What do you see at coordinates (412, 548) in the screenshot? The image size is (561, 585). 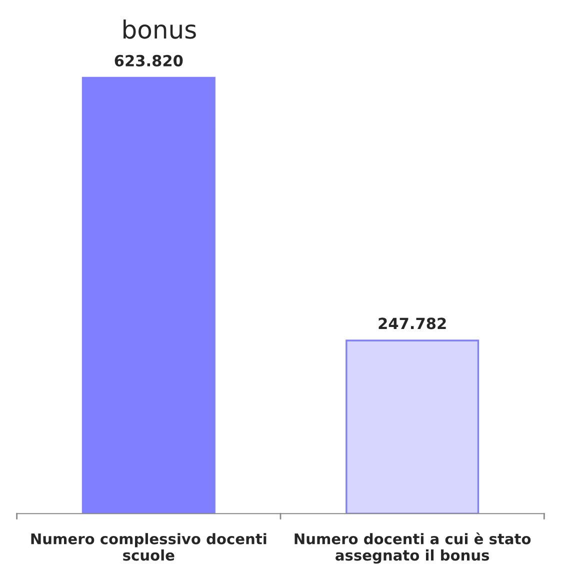 I see `x-tick-label: Numero docenti a cui è stato assegnato il bonus` at bounding box center [412, 548].